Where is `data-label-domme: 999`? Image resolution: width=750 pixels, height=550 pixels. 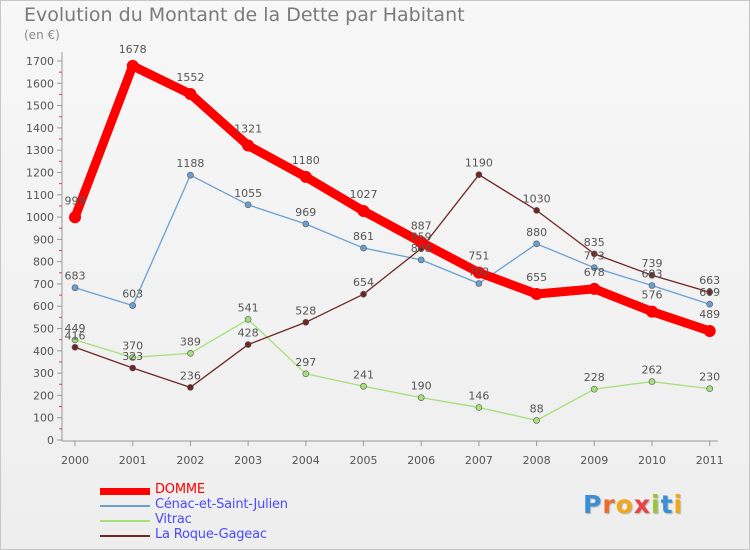 data-label-domme: 999 is located at coordinates (75, 200).